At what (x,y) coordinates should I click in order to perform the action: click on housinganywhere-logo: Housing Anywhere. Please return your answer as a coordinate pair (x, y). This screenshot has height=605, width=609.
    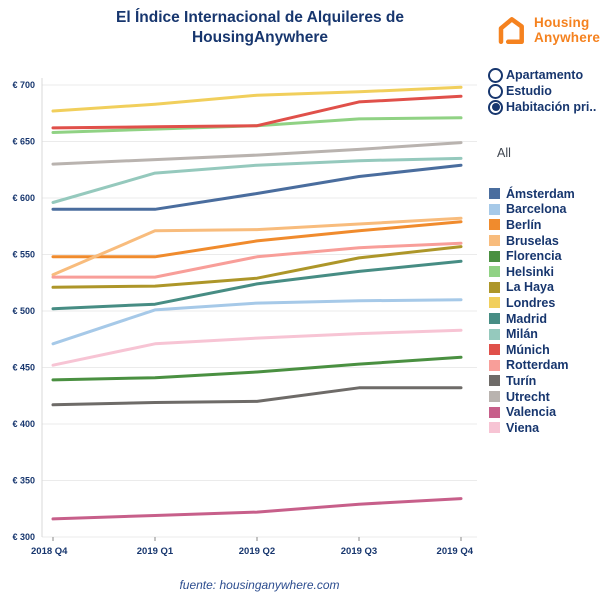
    Looking at the image, I should click on (546, 31).